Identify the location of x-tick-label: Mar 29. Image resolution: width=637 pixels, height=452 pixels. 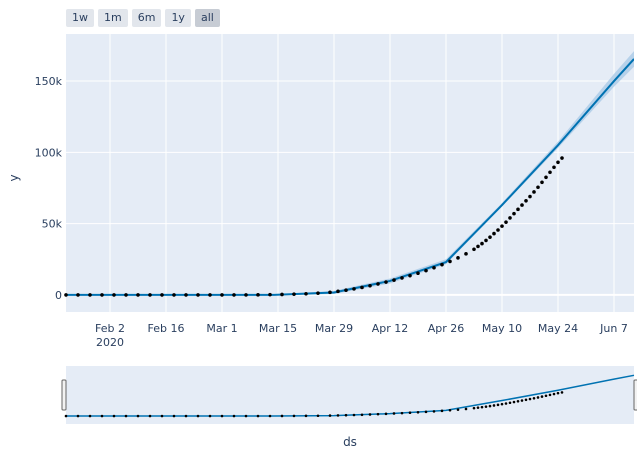
(334, 328).